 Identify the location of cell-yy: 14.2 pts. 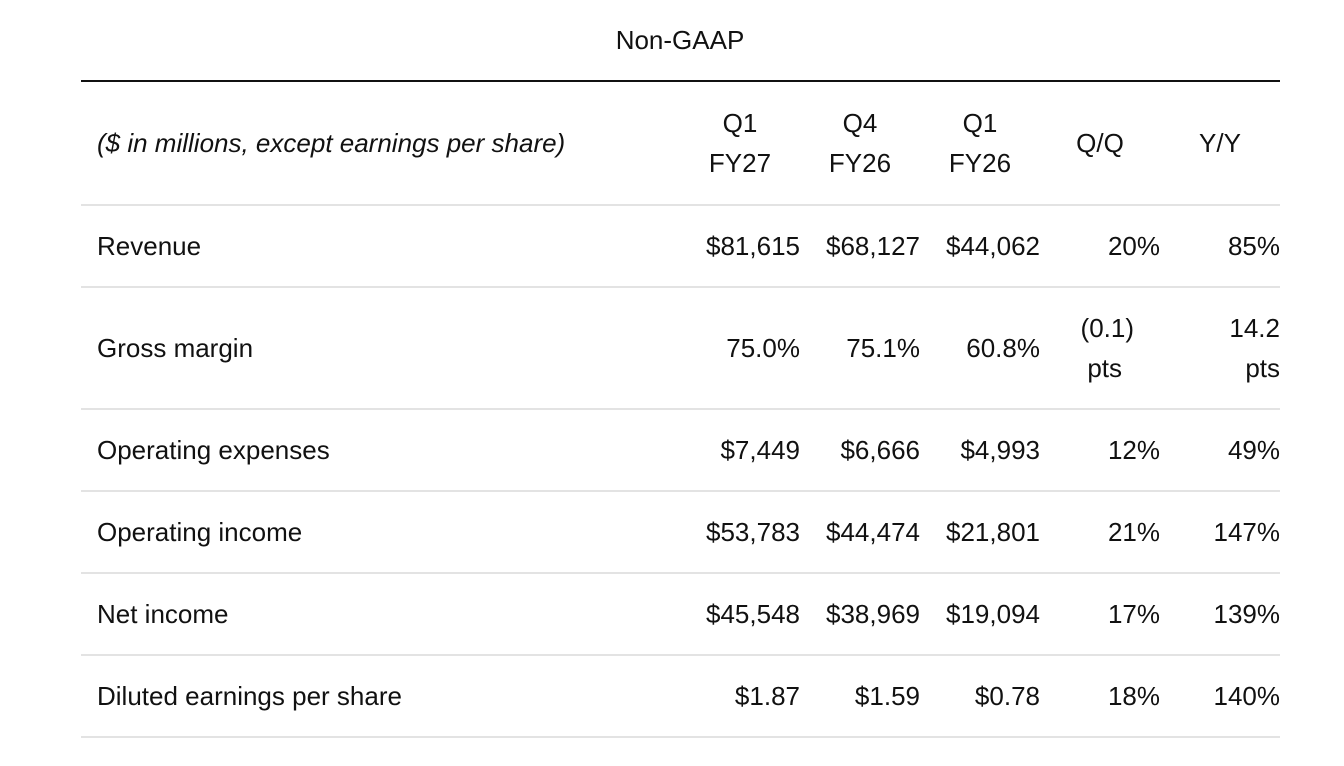
(1220, 348).